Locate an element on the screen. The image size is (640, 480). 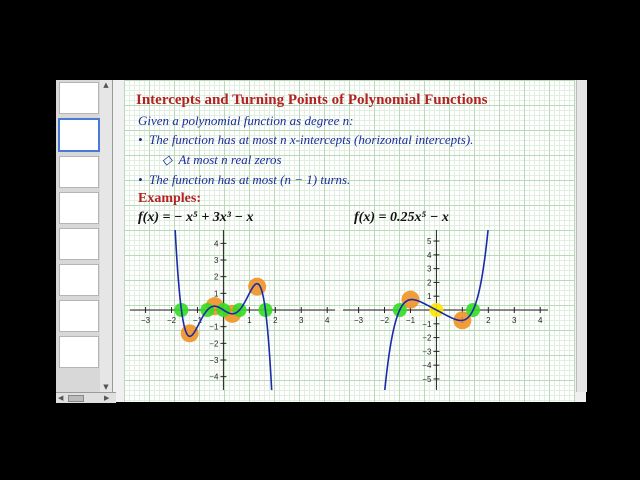
equation-1: f(x) = − x⁵ + 3x³ − x is located at coordinates (196, 217).